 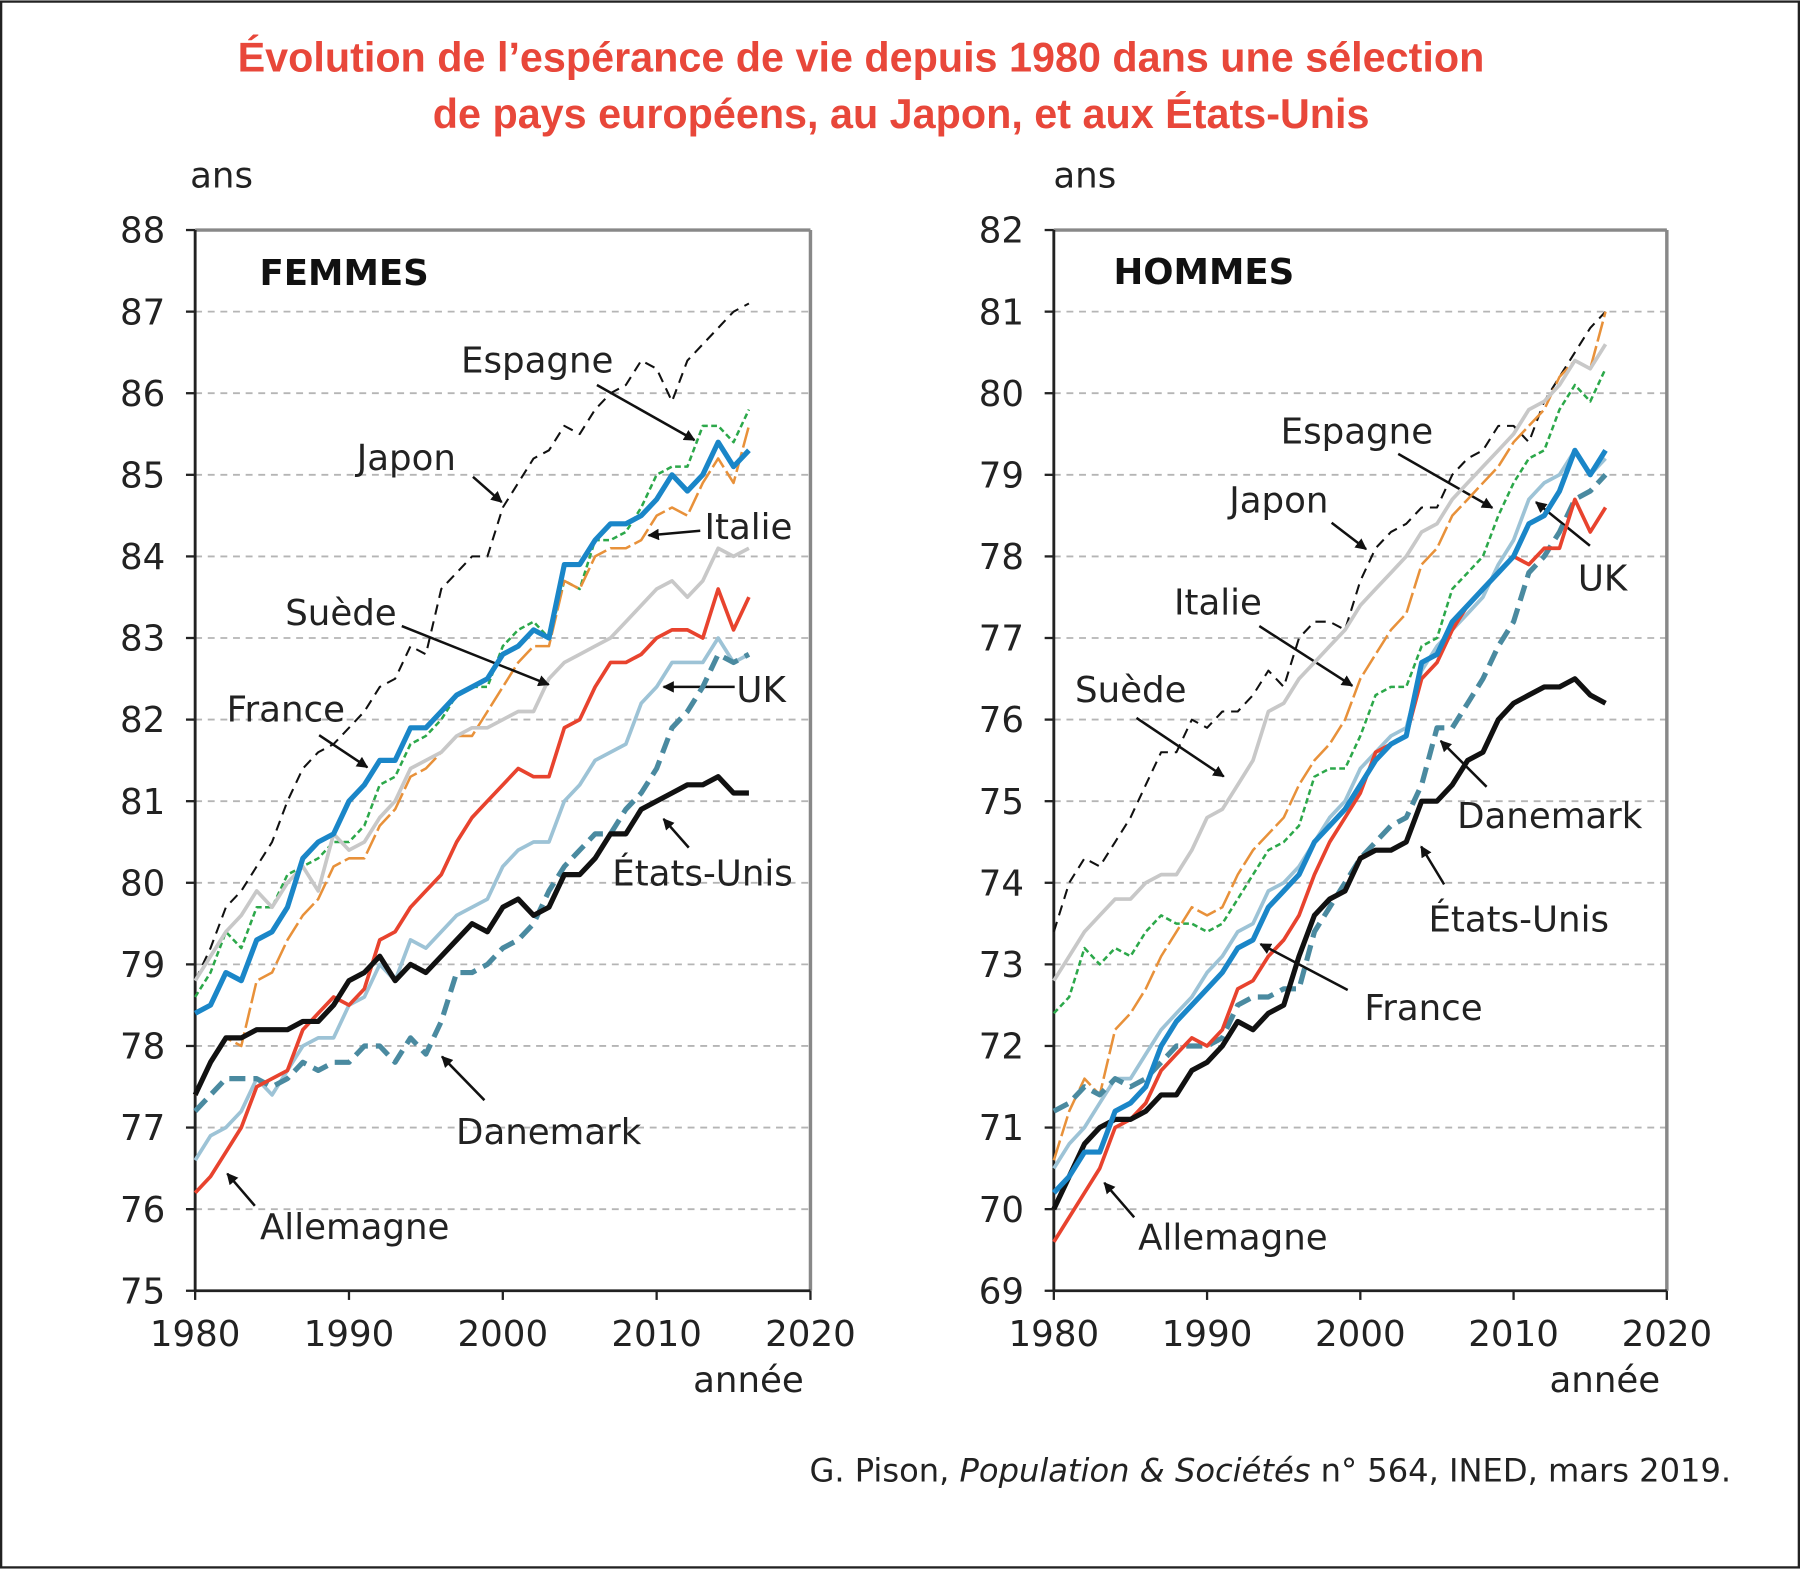 I want to click on y-tick-label: 86, so click(x=142, y=394).